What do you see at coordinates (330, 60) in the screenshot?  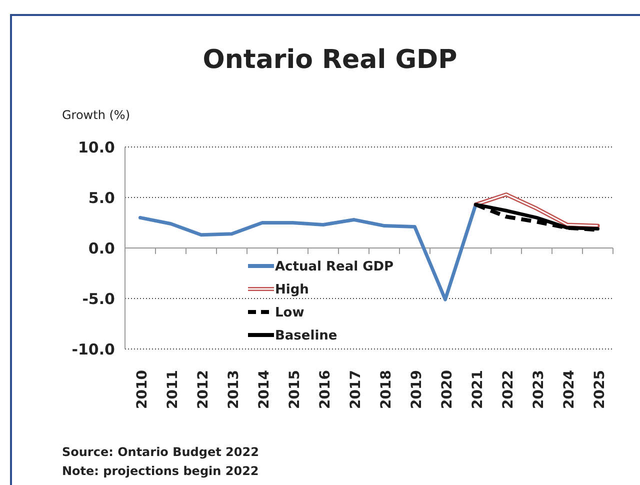 I see `chart-title: Ontario Real GDP` at bounding box center [330, 60].